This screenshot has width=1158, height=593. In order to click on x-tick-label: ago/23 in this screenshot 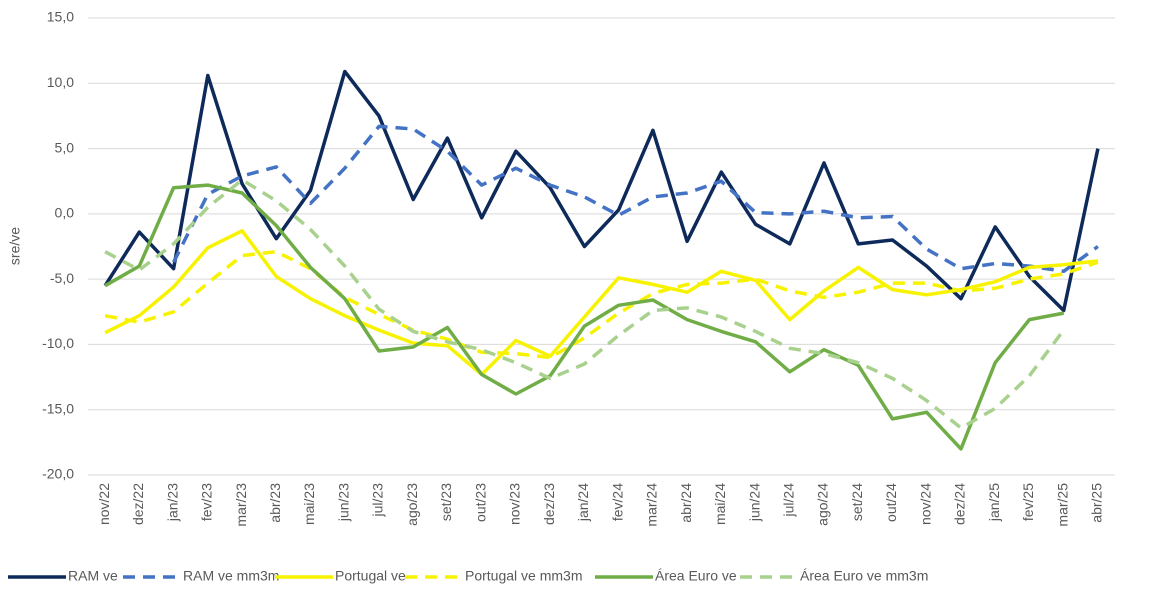, I will do `click(412, 504)`.